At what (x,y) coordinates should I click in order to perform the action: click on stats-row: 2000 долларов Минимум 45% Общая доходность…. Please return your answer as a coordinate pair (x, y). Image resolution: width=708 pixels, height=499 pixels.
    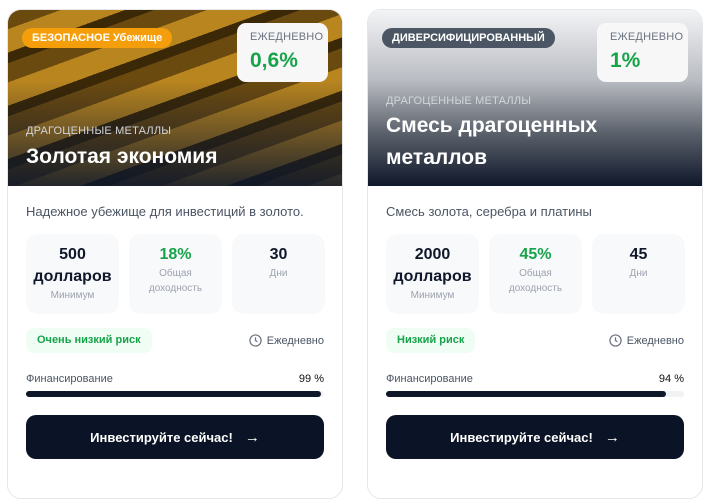
    Looking at the image, I should click on (535, 274).